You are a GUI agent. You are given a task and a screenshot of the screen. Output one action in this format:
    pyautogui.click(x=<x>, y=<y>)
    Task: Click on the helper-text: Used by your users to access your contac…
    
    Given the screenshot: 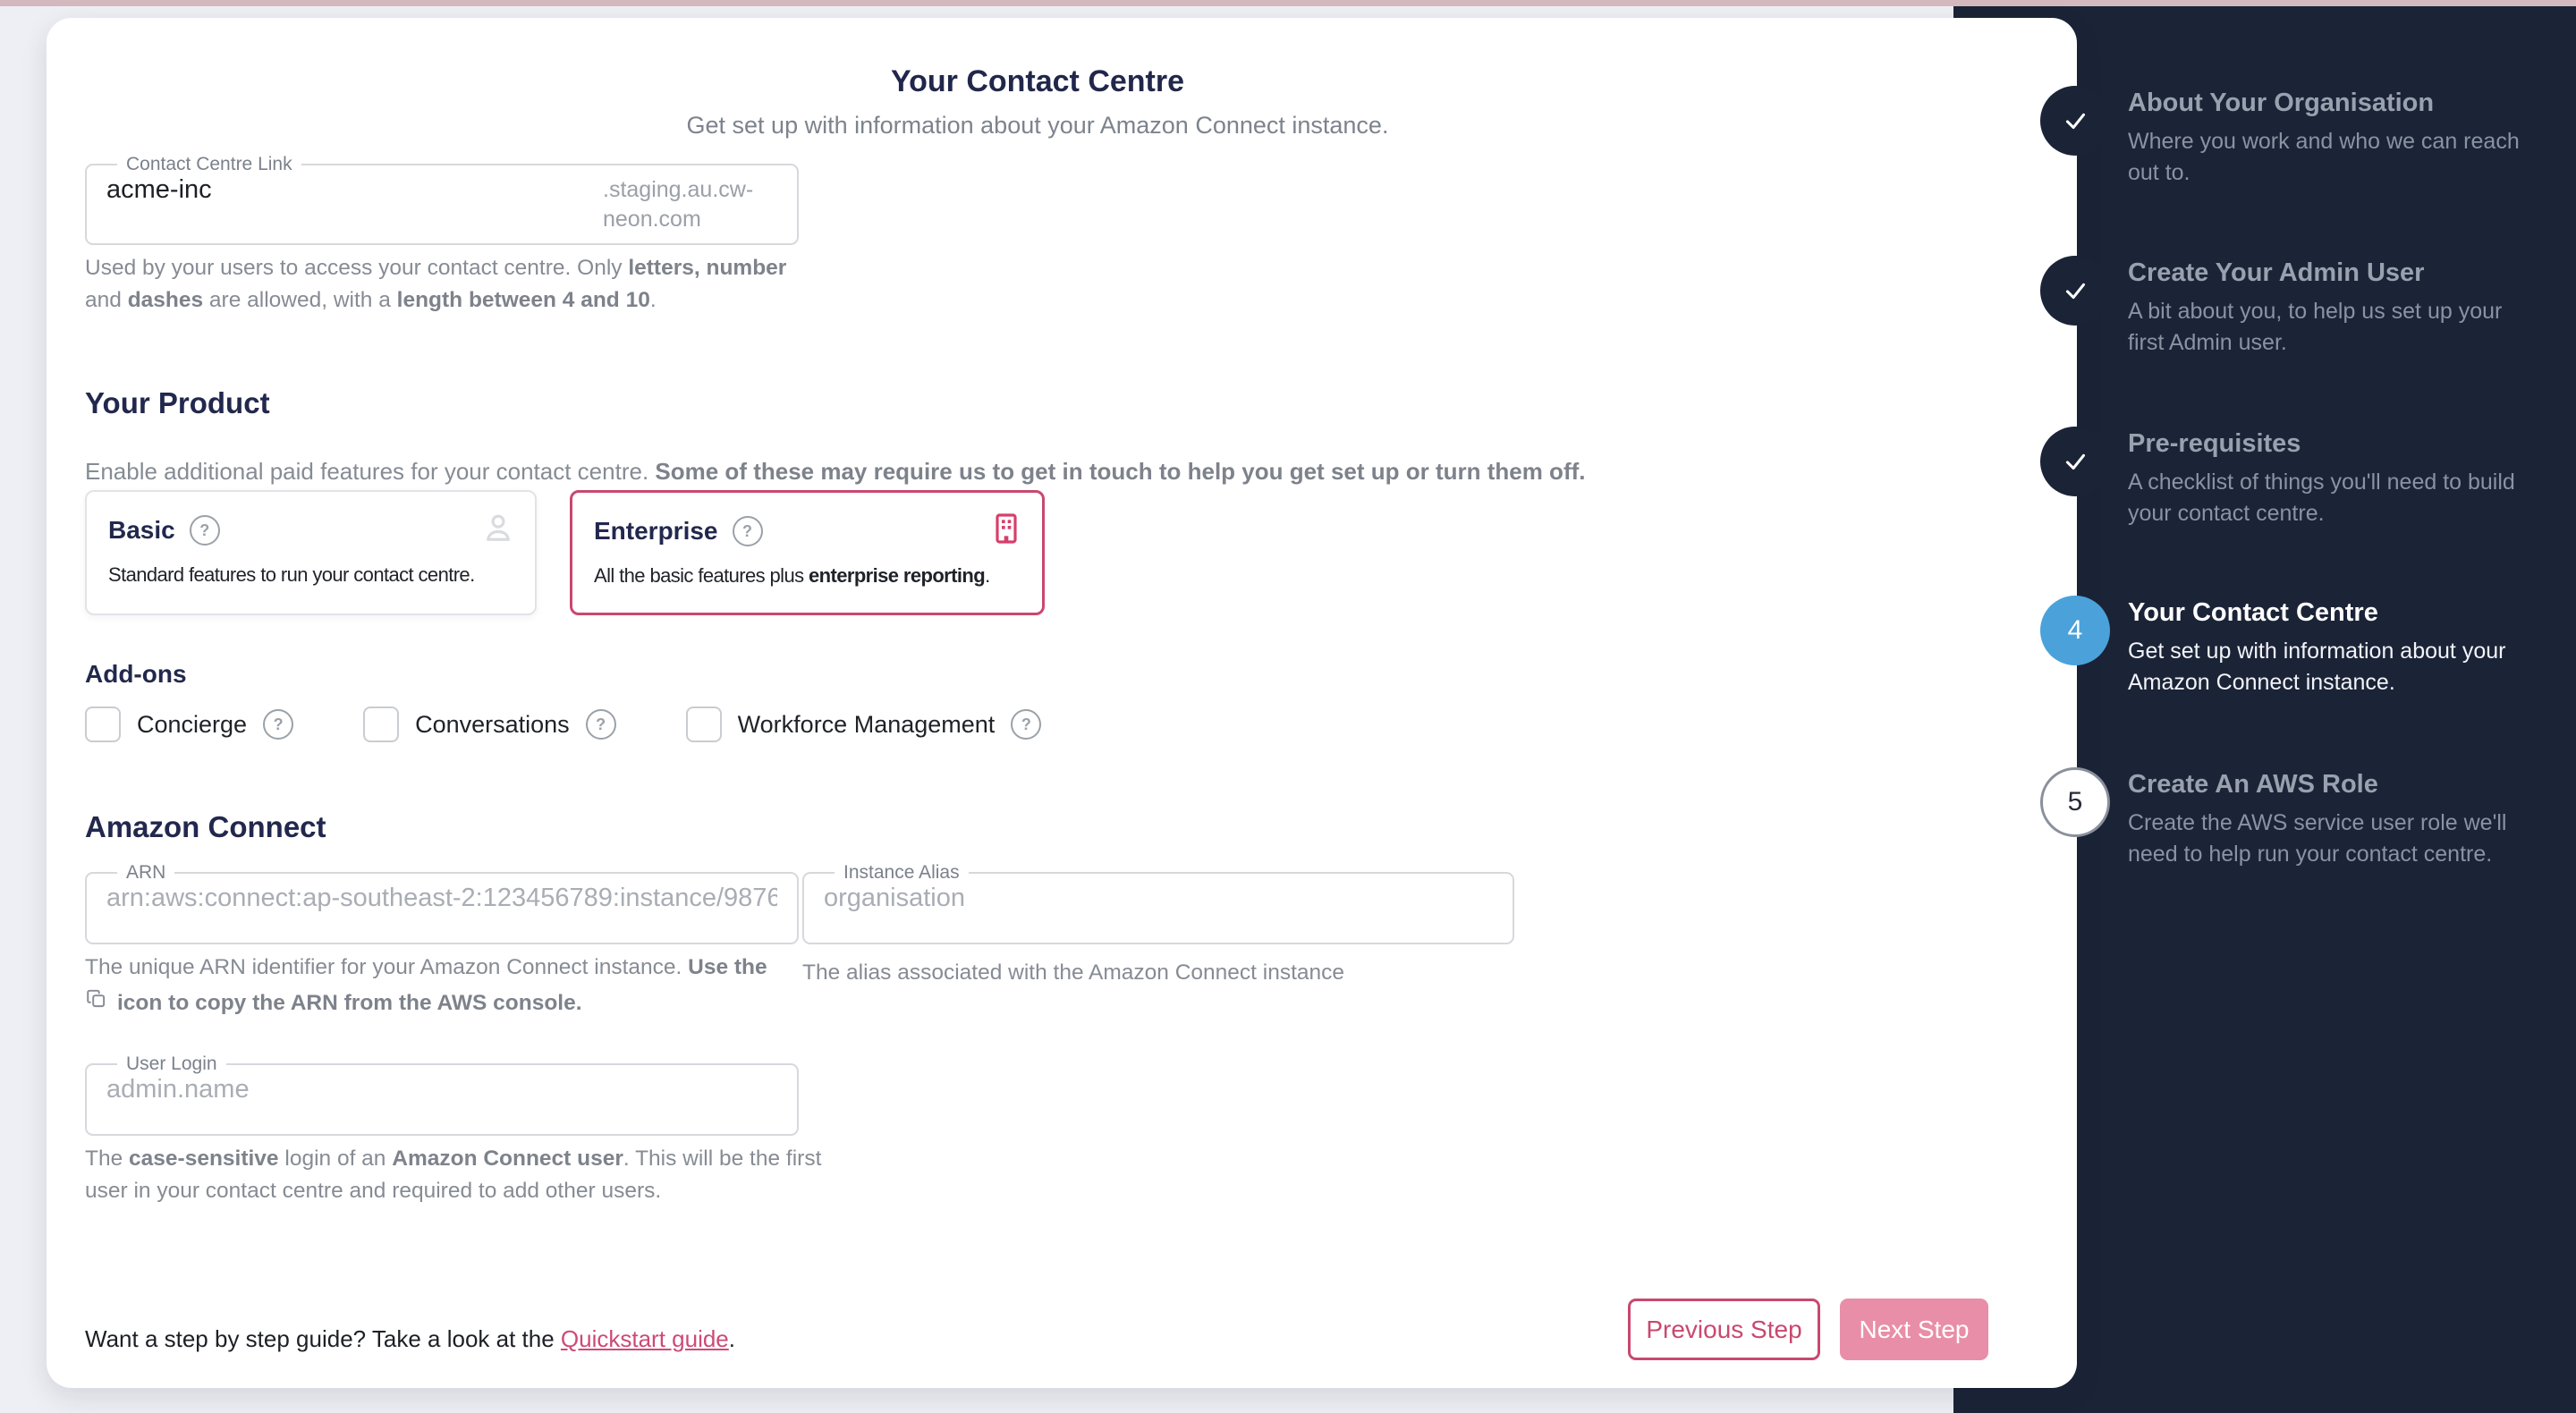 What is the action you would take?
    pyautogui.click(x=357, y=268)
    